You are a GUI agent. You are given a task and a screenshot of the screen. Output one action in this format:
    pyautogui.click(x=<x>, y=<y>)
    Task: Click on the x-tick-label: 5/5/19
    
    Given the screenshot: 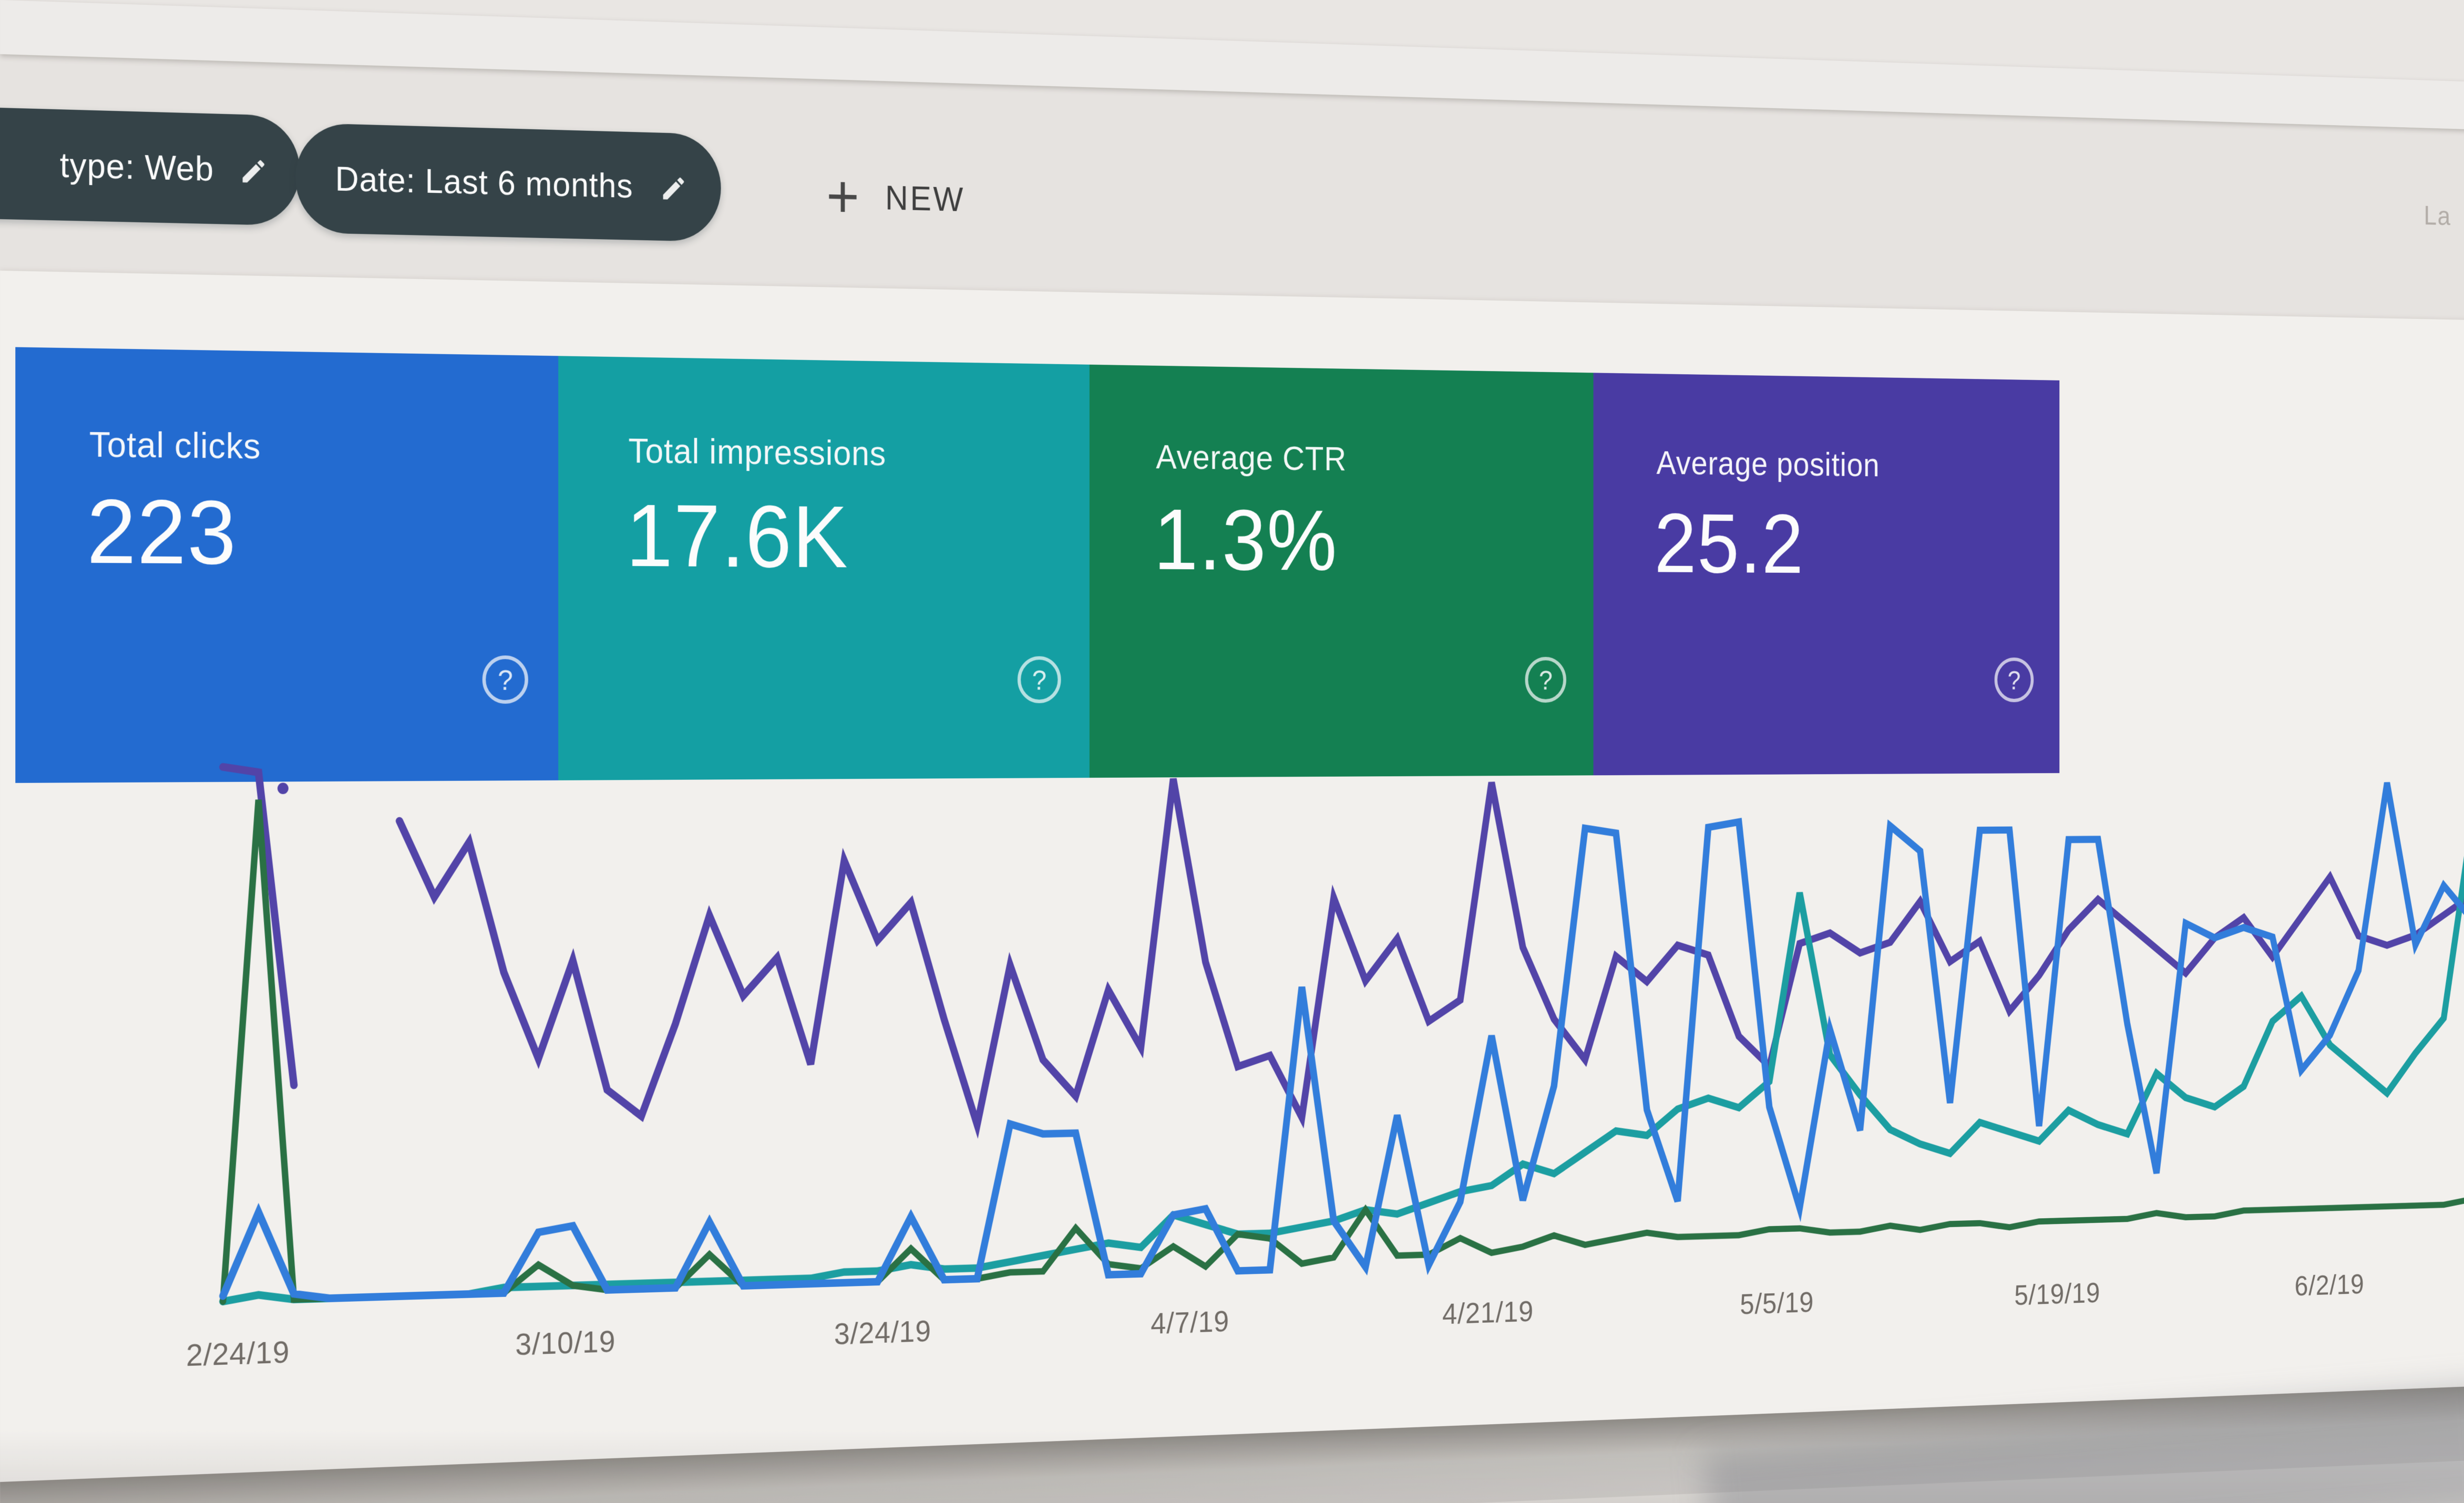 What is the action you would take?
    pyautogui.click(x=1777, y=1303)
    